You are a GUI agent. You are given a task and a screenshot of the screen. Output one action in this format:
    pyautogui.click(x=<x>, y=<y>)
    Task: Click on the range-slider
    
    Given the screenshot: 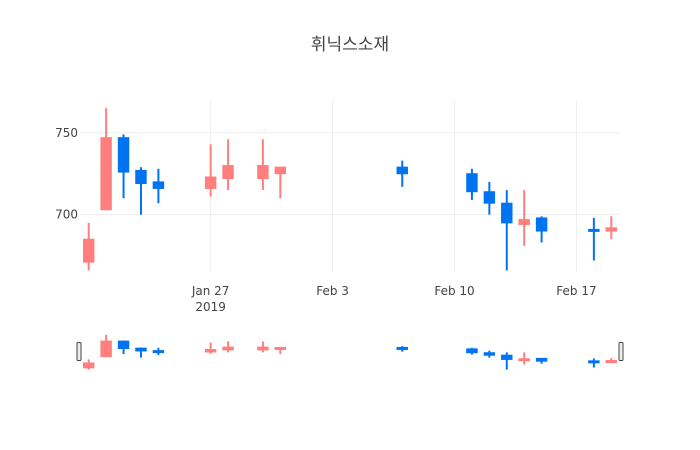 What is the action you would take?
    pyautogui.click(x=350, y=352)
    